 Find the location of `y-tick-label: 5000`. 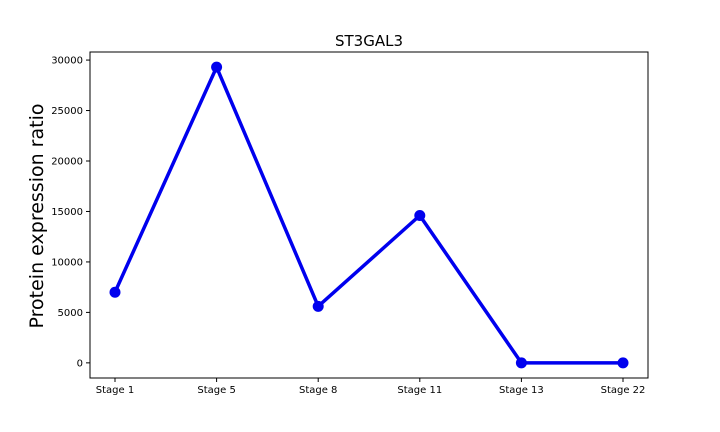

y-tick-label: 5000 is located at coordinates (70, 313).